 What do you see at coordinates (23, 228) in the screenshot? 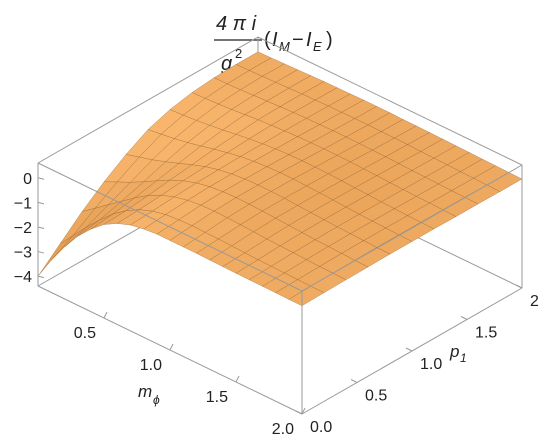
I see `z-tick-label-2: −2` at bounding box center [23, 228].